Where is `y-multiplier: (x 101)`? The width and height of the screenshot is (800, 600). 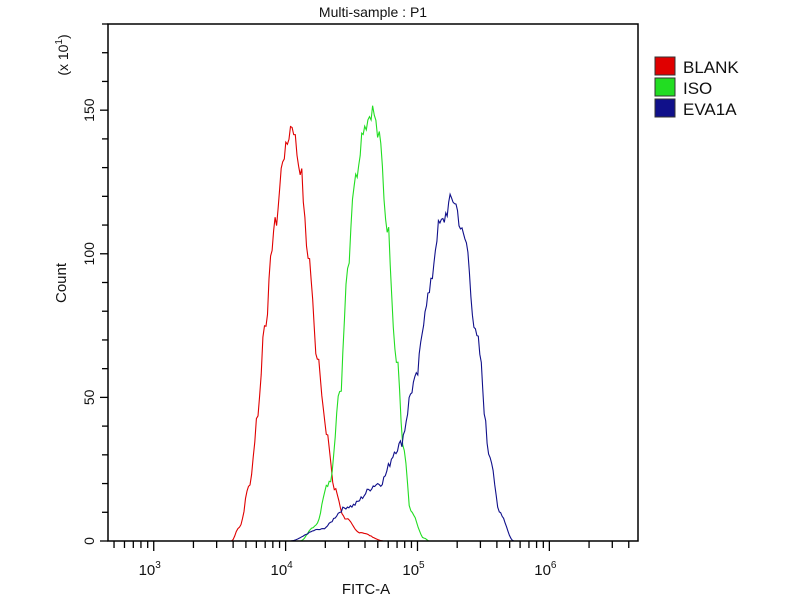 y-multiplier: (x 101) is located at coordinates (62, 54).